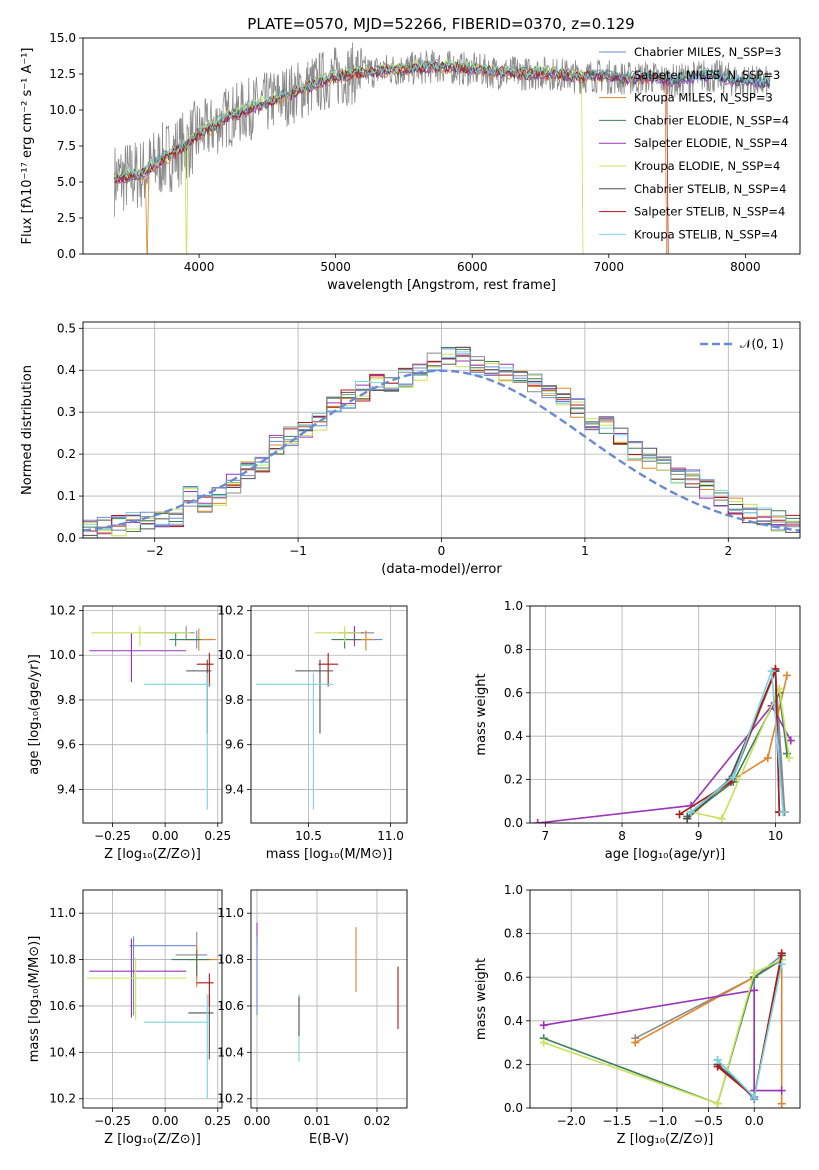  I want to click on x-tick-label: 10.5, so click(308, 836).